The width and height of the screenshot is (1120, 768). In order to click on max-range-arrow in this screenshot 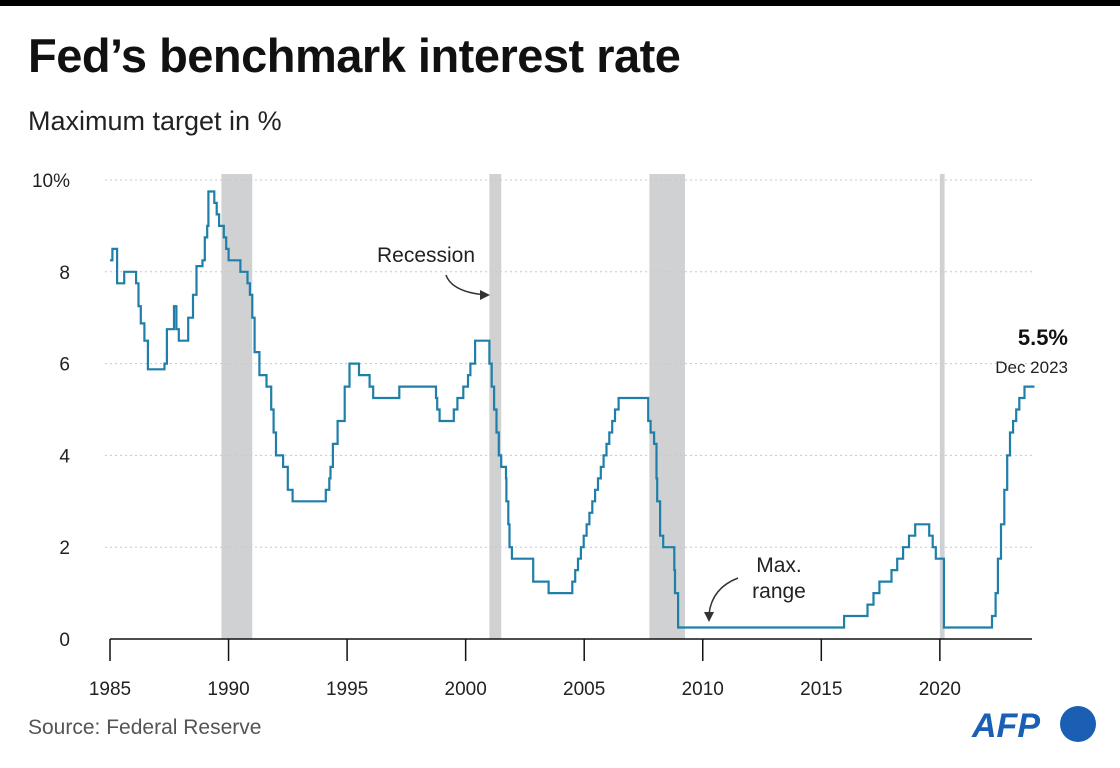, I will do `click(723, 596)`.